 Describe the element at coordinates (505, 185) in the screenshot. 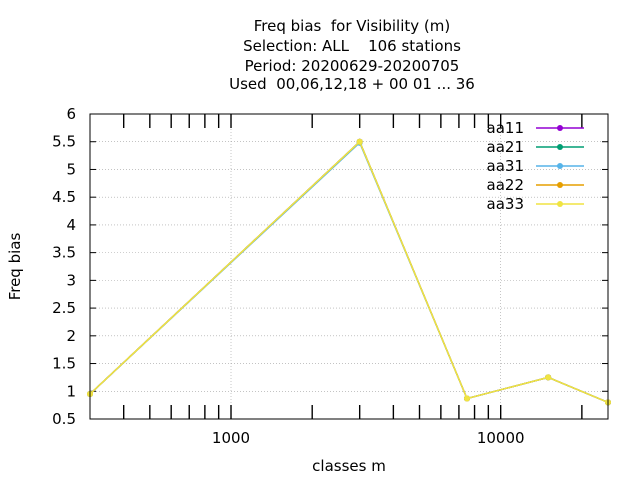

I see `legend-label-aa22: aa22` at that location.